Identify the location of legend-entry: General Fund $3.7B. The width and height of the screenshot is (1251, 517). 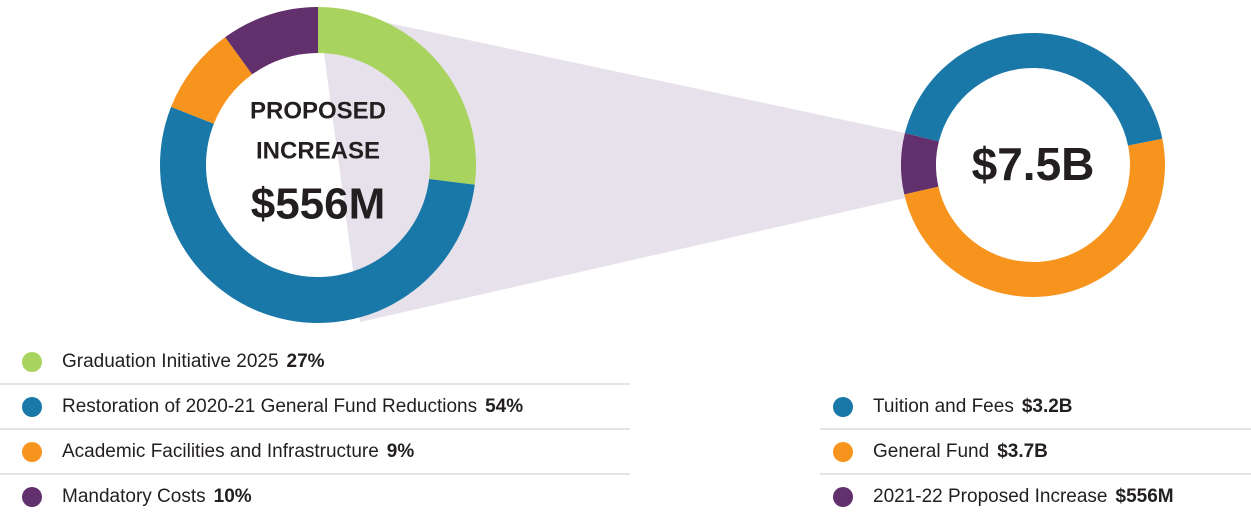
(960, 451).